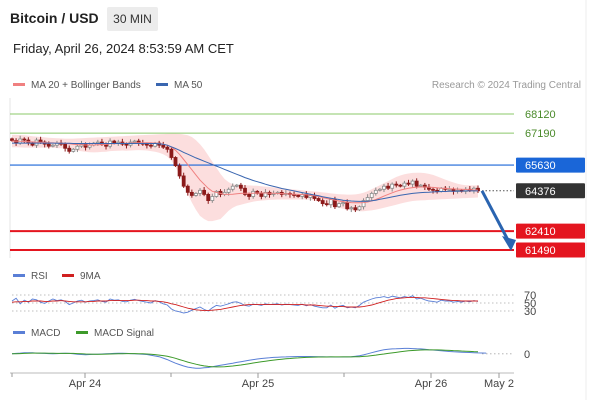  I want to click on level-label-support: 61490, so click(540, 251).